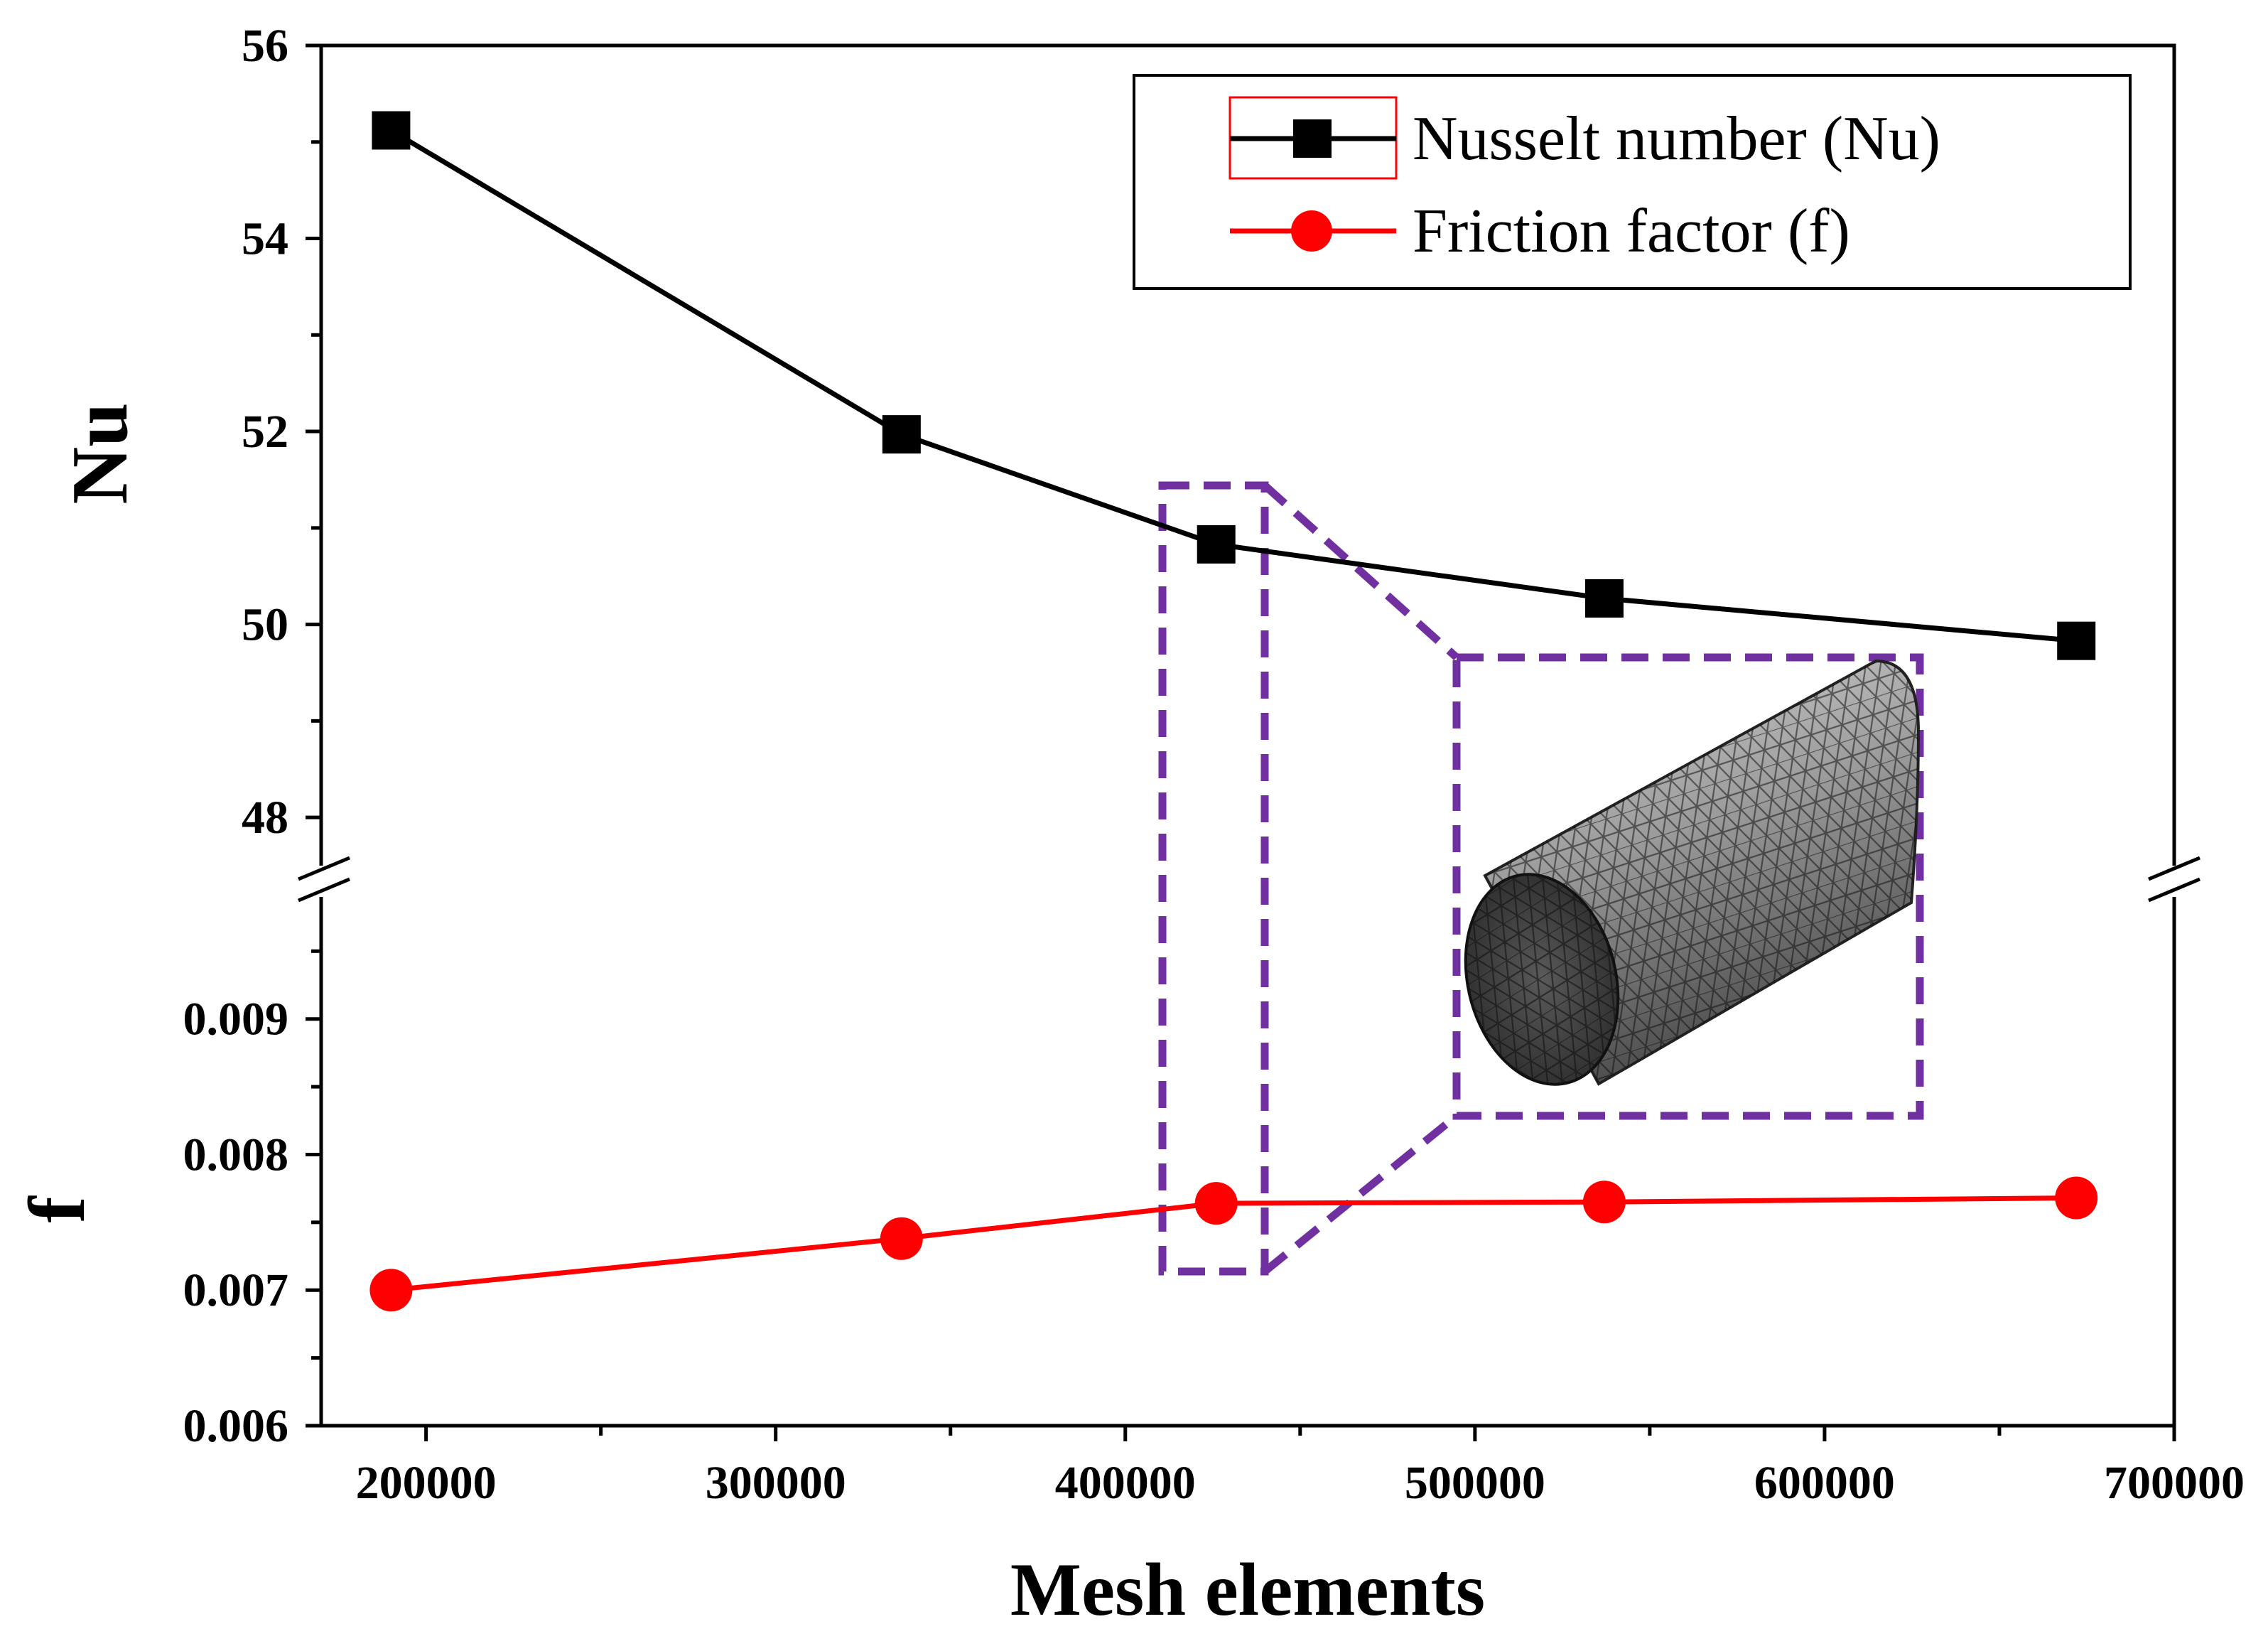 The image size is (2268, 1651). What do you see at coordinates (236, 1290) in the screenshot?
I see `y-tick-label-p1-1: 0.007` at bounding box center [236, 1290].